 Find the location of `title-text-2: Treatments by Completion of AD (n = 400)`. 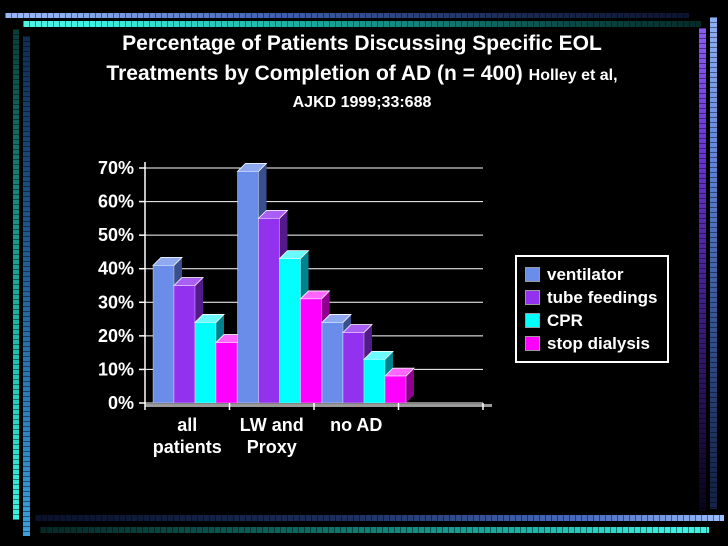

title-text-2: Treatments by Completion of AD (n = 400) is located at coordinates (314, 73).